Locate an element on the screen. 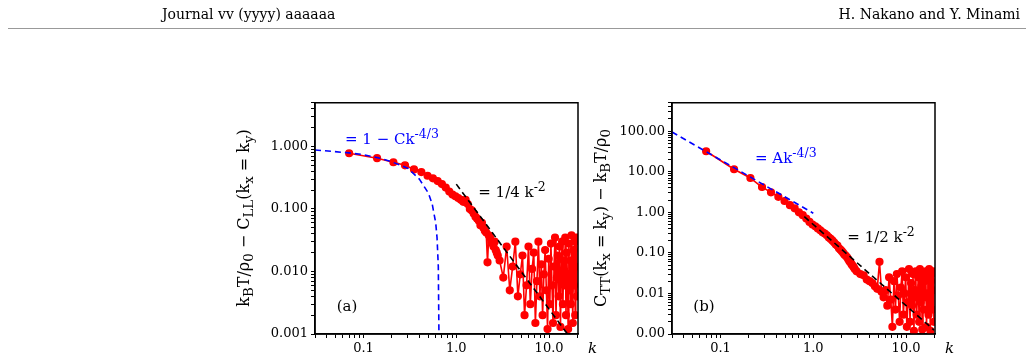  series-label: = 1/4 k$^{-2}$ is located at coordinates (512, 190).